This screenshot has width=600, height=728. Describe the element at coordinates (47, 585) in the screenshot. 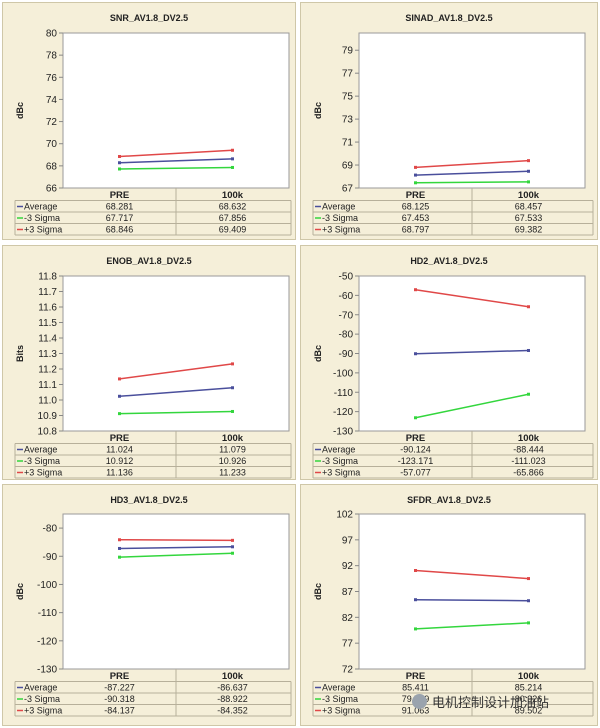

I see `y-tick-label: -100` at that location.